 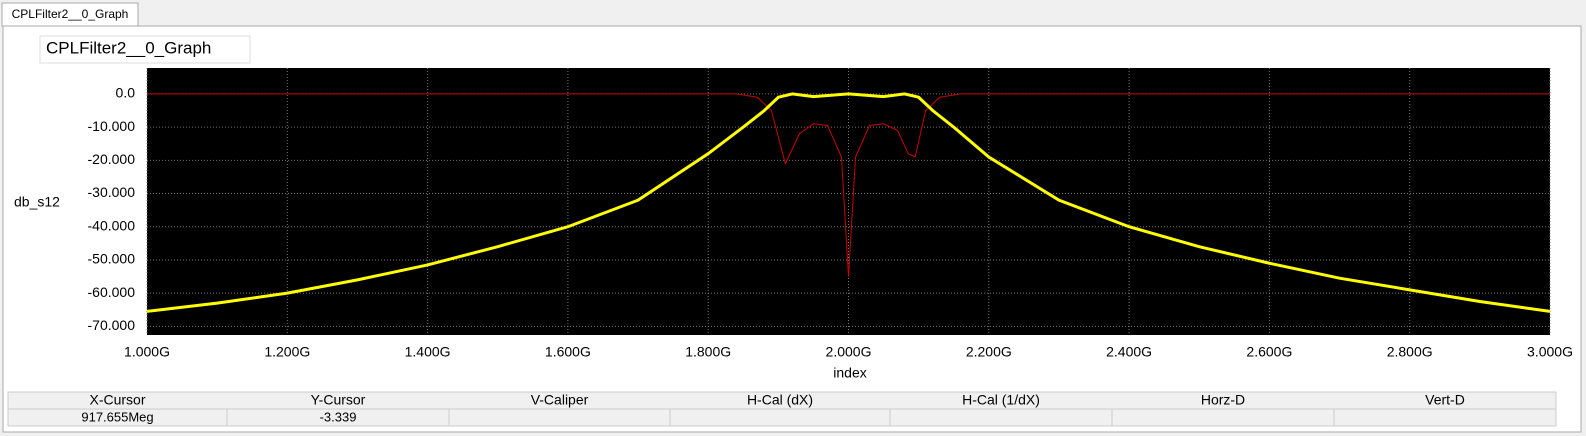 I want to click on x-tick-label: 2.200G, so click(x=989, y=352).